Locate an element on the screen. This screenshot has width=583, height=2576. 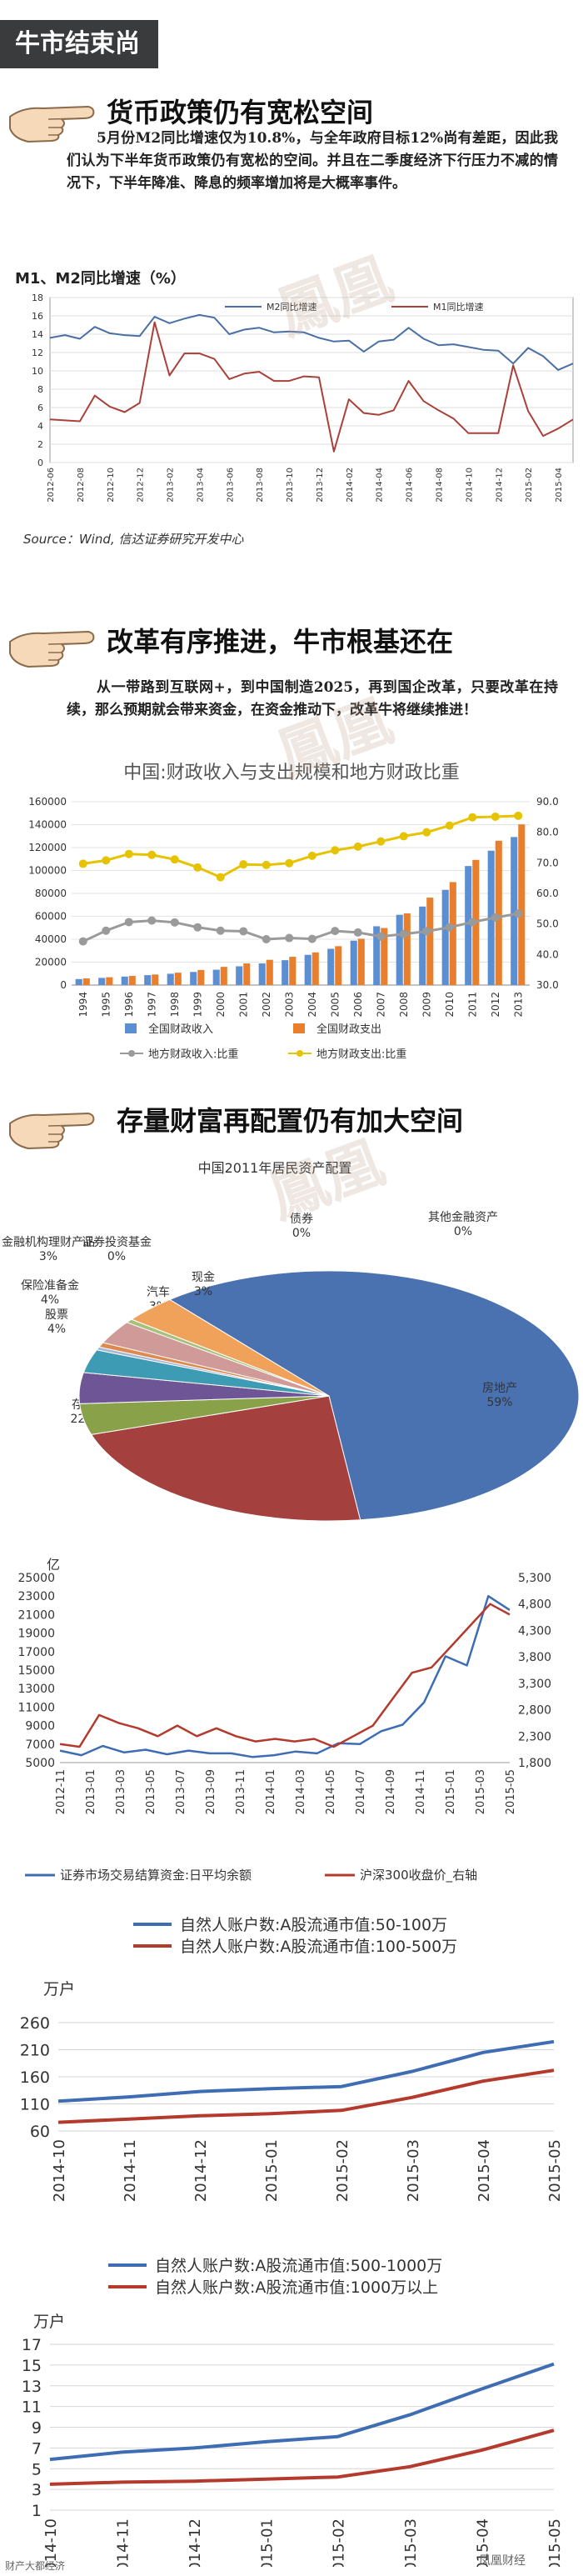
y-tick-label: 12 is located at coordinates (37, 353).